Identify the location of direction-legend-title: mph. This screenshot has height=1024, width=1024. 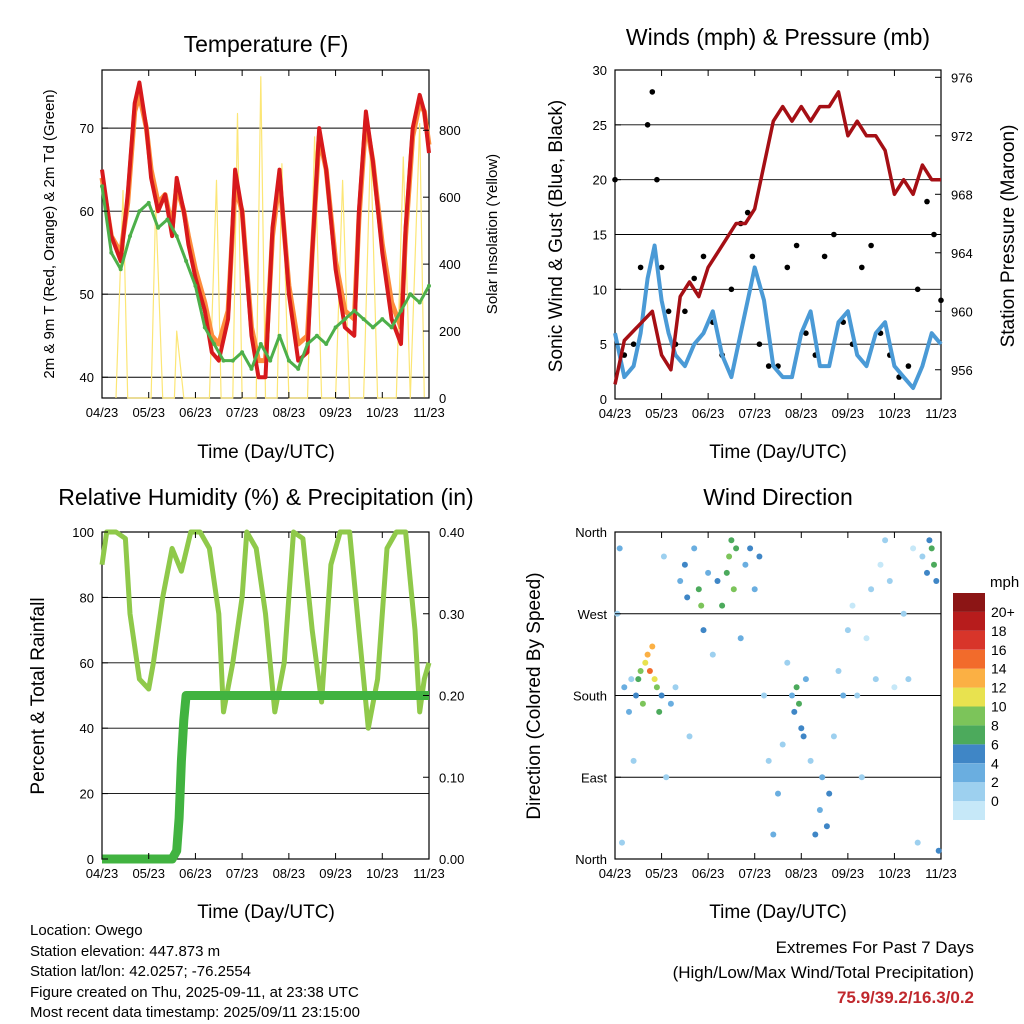
(1004, 582).